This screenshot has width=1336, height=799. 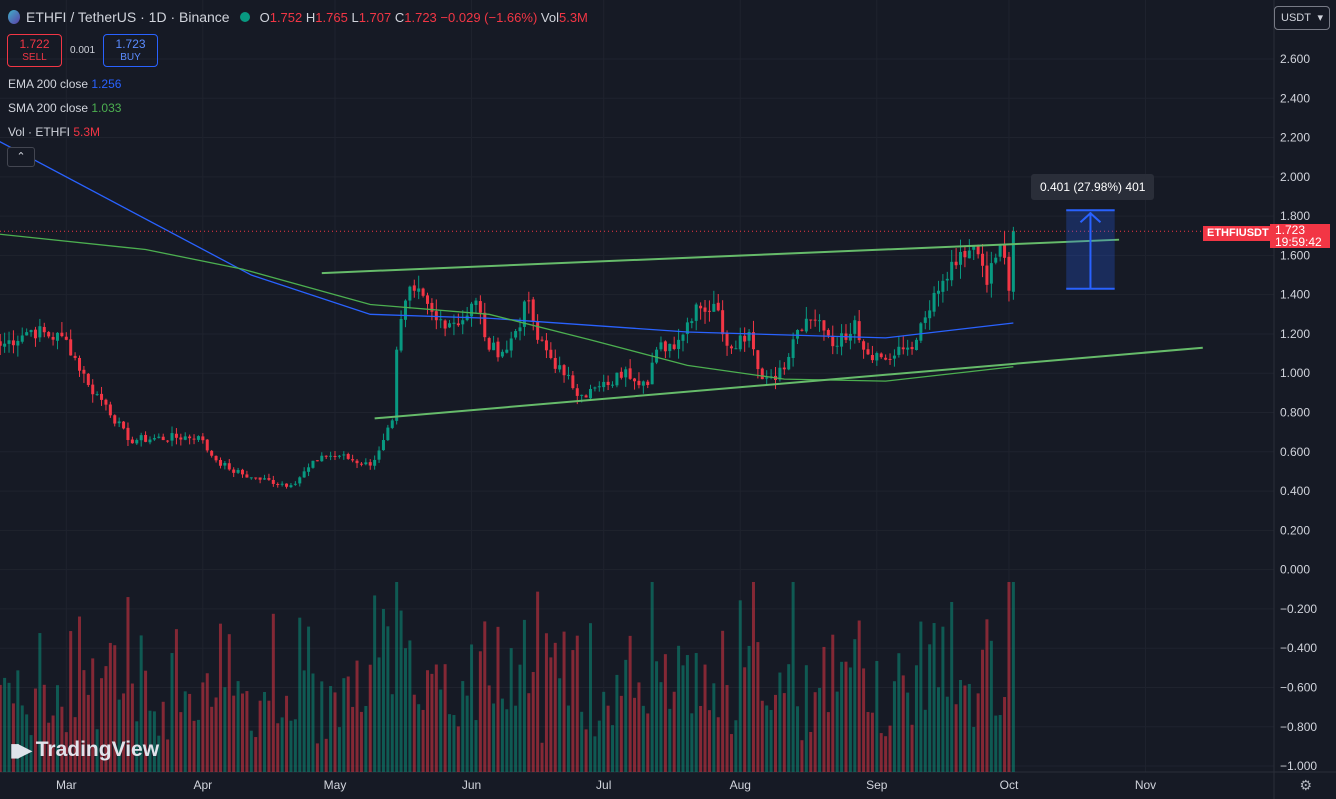 I want to click on measure-tooltip: 0.401 (27.98%) 401, so click(x=1093, y=187).